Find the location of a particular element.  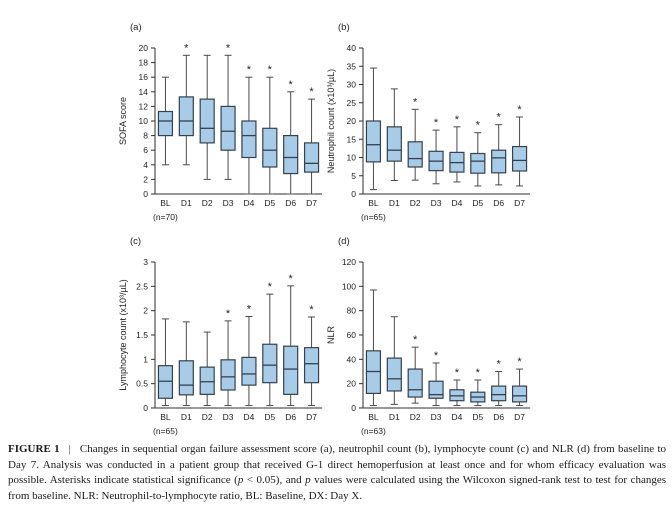

y-axis-label: SOFA score is located at coordinates (123, 121).